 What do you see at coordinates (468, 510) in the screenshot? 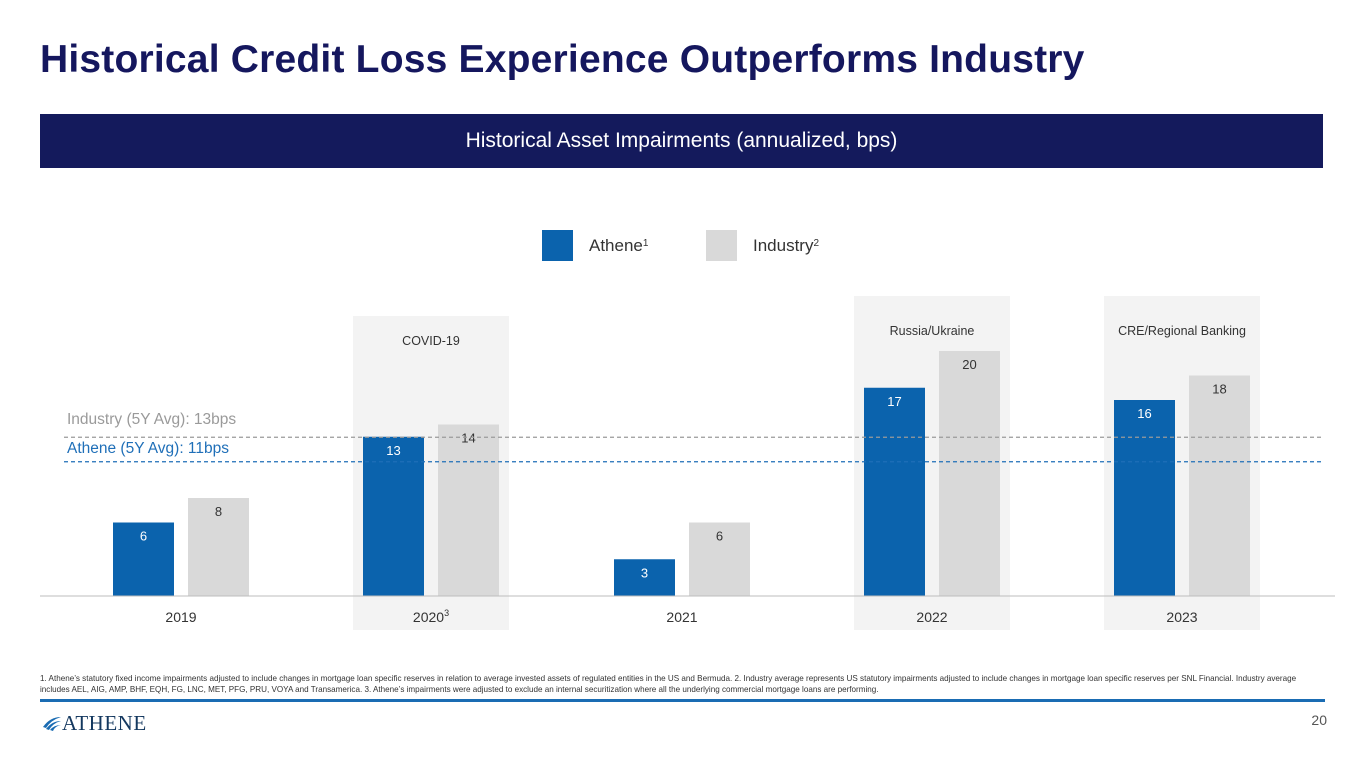
I see `bar-industry-2020` at bounding box center [468, 510].